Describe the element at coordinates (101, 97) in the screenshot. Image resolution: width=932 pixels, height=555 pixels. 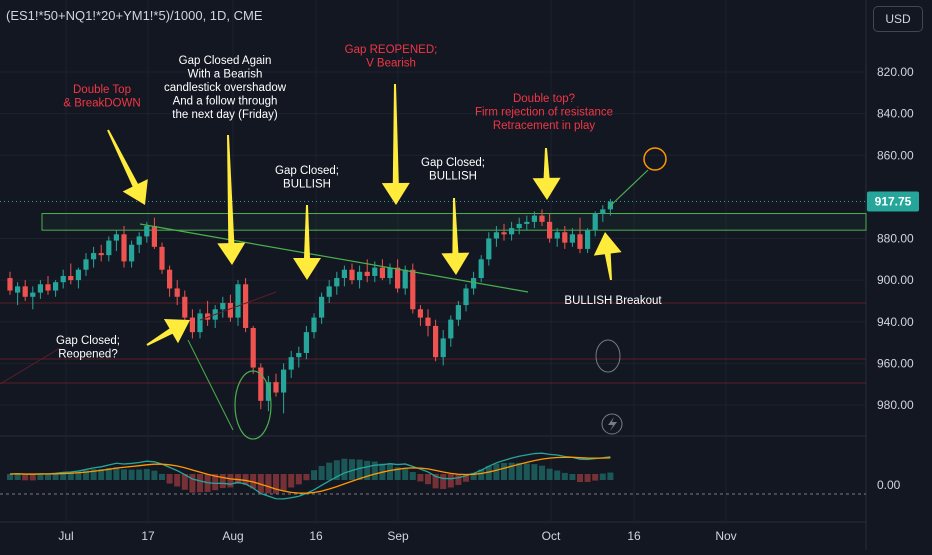
I see `annotation-double-top-breakdown: Double Top & BreakDOWN` at that location.